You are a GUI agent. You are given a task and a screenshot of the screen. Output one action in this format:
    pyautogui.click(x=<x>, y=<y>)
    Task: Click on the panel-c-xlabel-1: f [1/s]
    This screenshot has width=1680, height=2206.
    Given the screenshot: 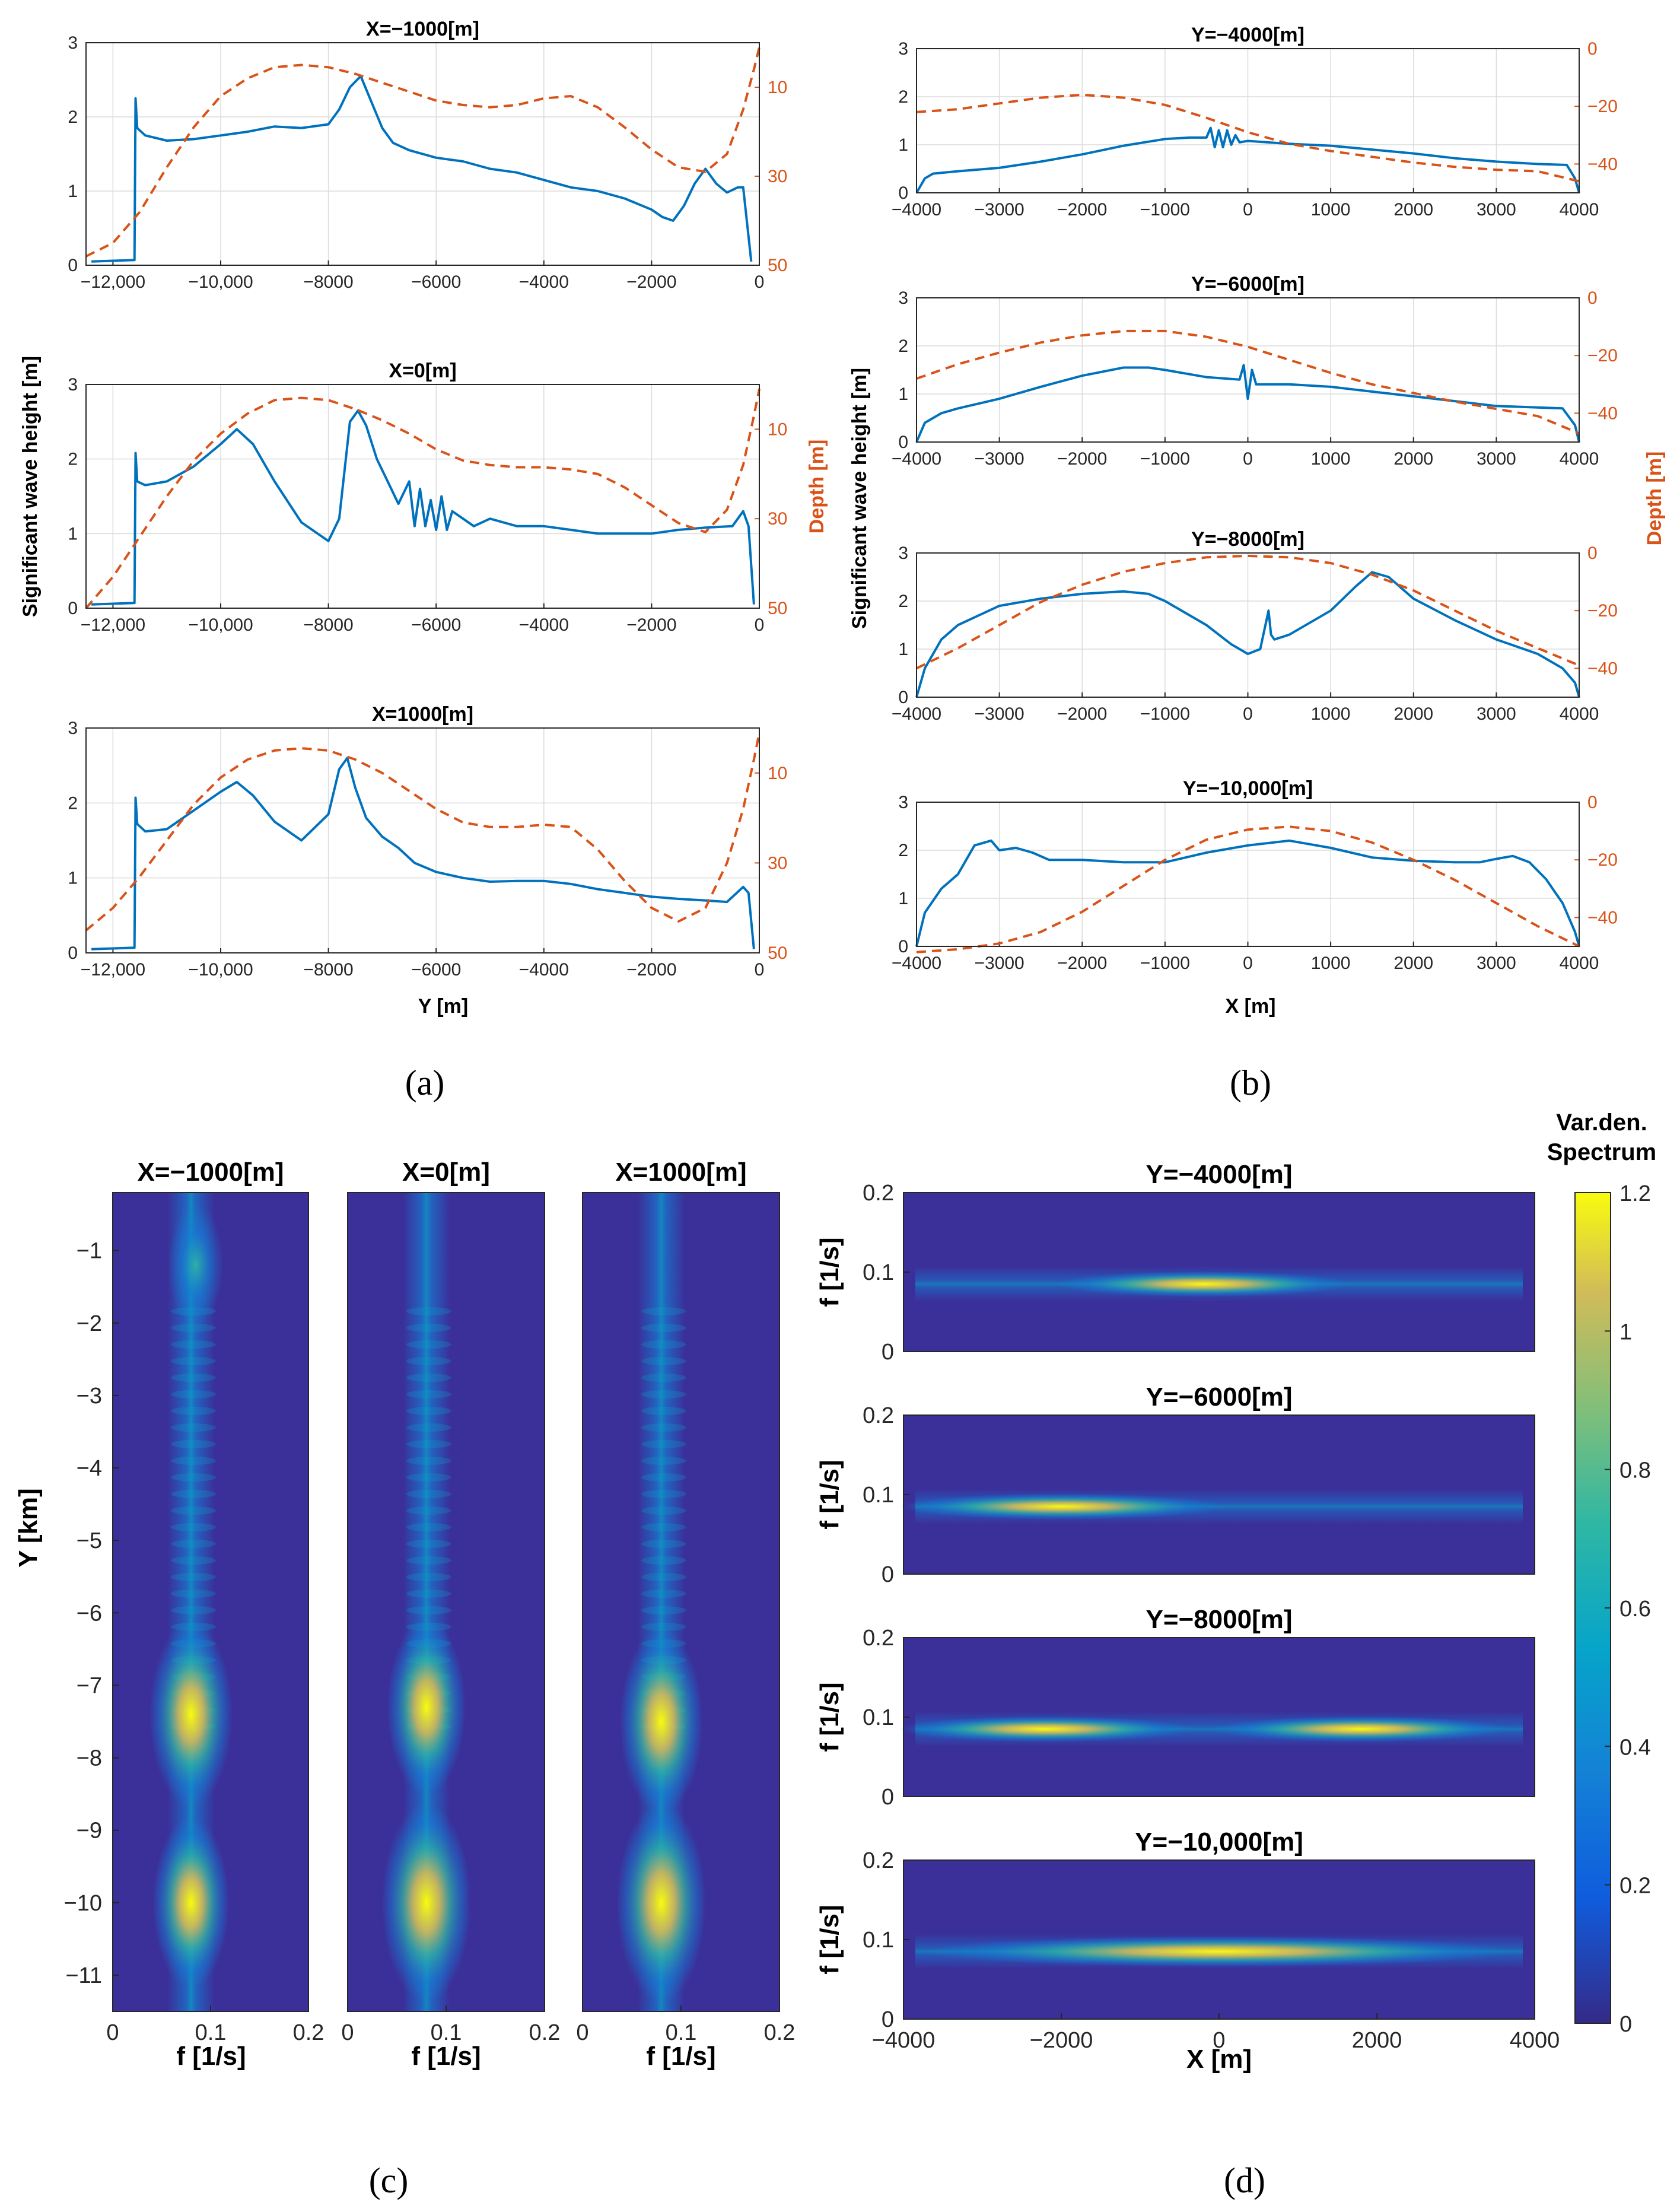 What is the action you would take?
    pyautogui.click(x=211, y=2056)
    